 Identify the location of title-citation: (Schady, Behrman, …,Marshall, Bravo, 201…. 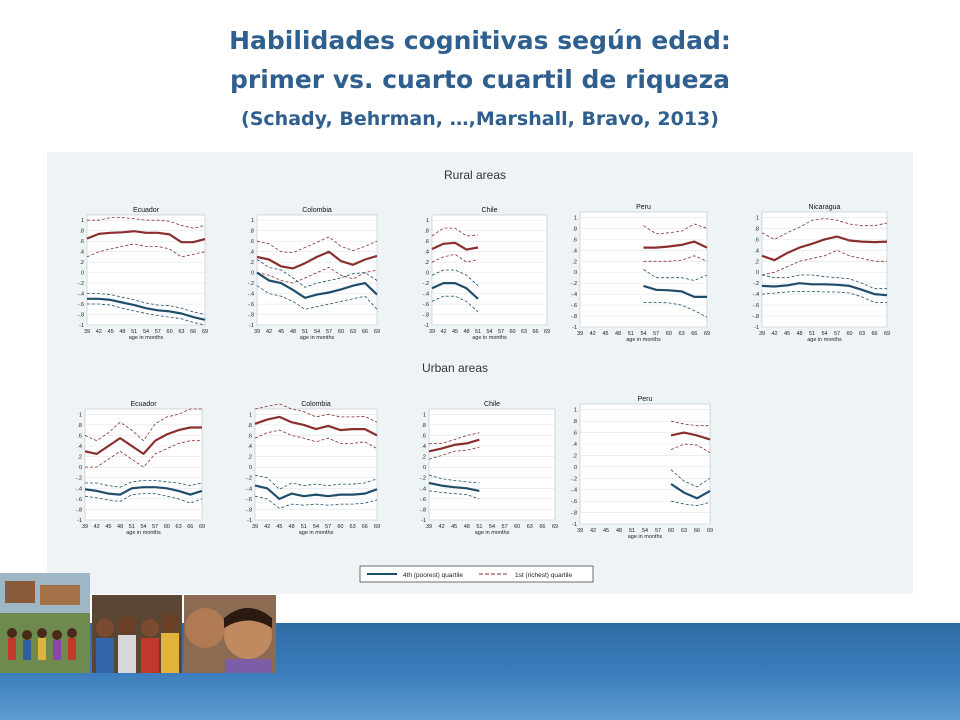
(480, 119).